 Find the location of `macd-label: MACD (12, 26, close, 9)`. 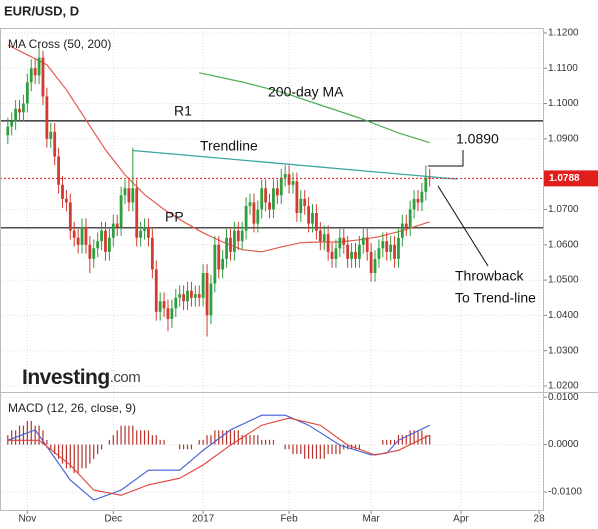

macd-label: MACD (12, 26, close, 9) is located at coordinates (72, 408).